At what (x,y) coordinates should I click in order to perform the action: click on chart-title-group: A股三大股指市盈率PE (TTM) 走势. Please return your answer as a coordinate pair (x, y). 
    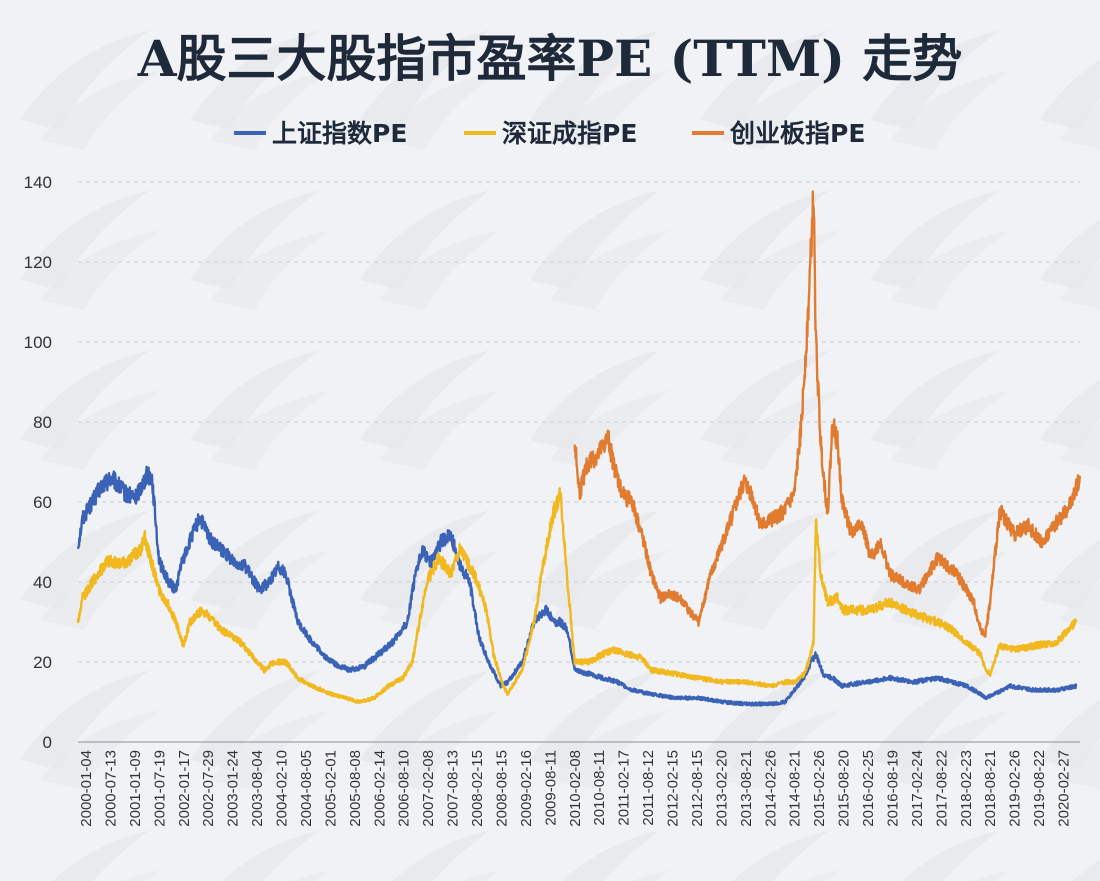
    Looking at the image, I should click on (550, 58).